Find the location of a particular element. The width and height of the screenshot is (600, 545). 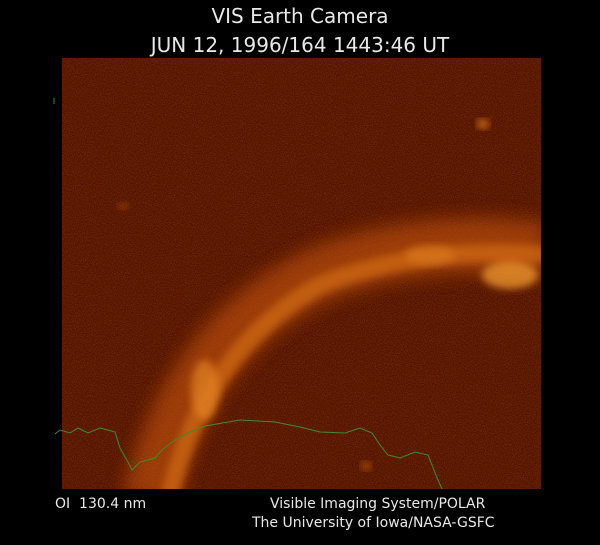

wavelength: OI 130.4 nm is located at coordinates (100, 504).